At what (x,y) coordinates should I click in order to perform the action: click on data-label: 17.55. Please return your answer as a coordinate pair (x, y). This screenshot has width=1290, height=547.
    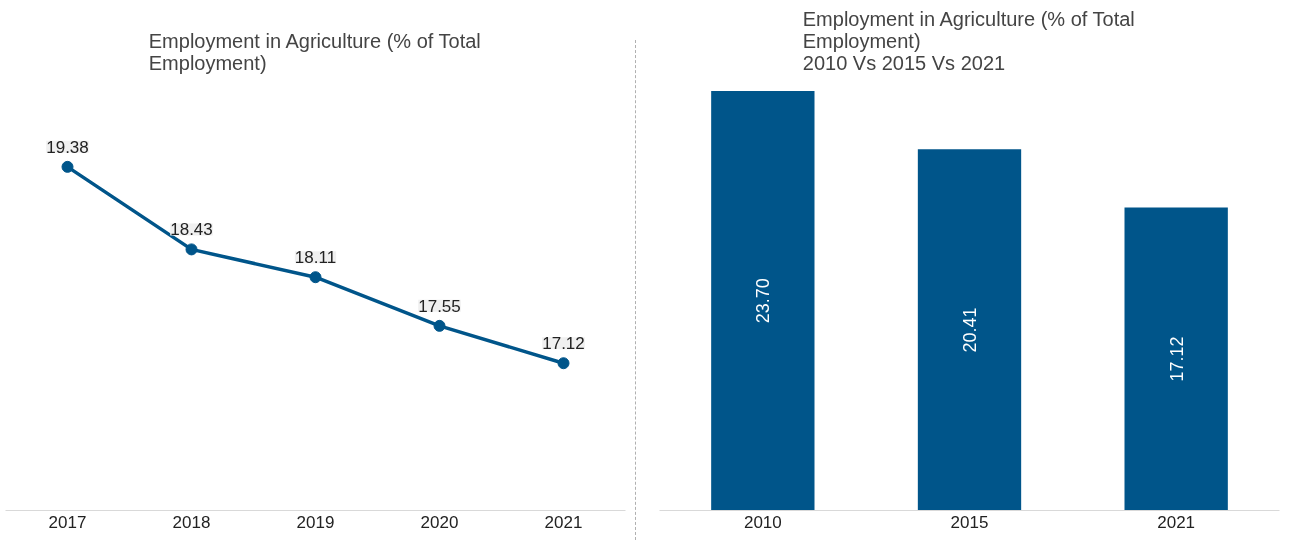
    Looking at the image, I should click on (439, 306).